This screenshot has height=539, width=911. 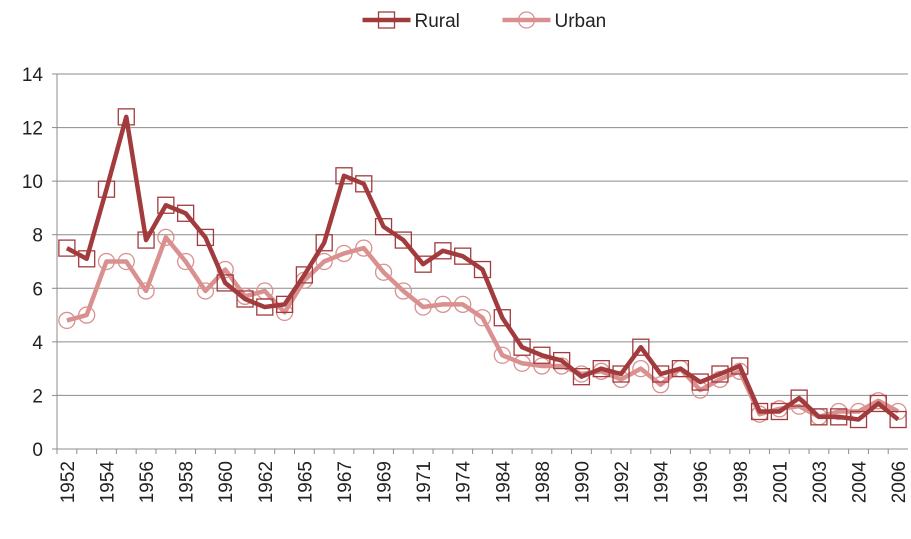 What do you see at coordinates (662, 482) in the screenshot?
I see `x-tick-label: 1994` at bounding box center [662, 482].